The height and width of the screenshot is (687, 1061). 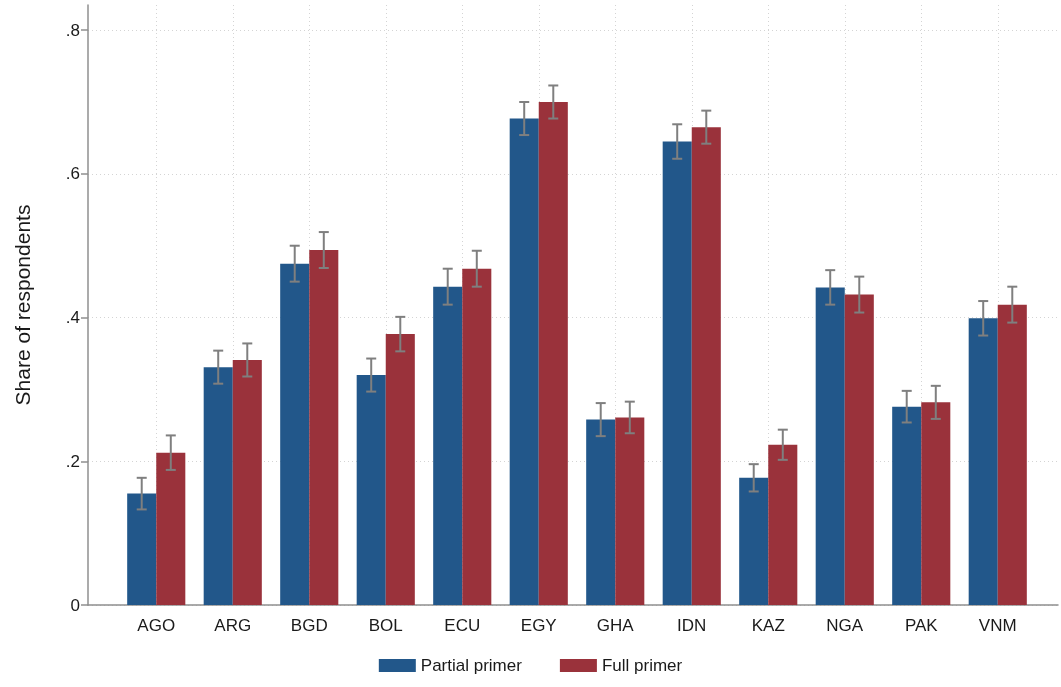 I want to click on x-tick-label: ECU, so click(x=462, y=625).